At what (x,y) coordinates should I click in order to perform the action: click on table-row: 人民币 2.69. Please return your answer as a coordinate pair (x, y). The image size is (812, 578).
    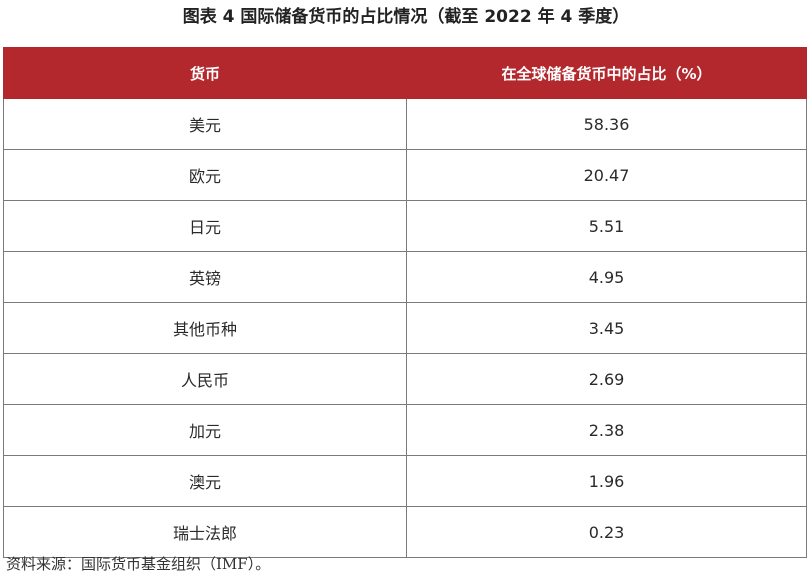
    Looking at the image, I should click on (405, 379).